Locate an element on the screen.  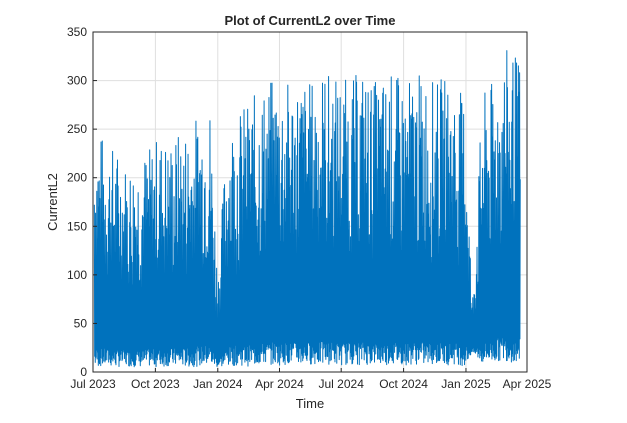
x-tick-label: Oct 2024 is located at coordinates (403, 384).